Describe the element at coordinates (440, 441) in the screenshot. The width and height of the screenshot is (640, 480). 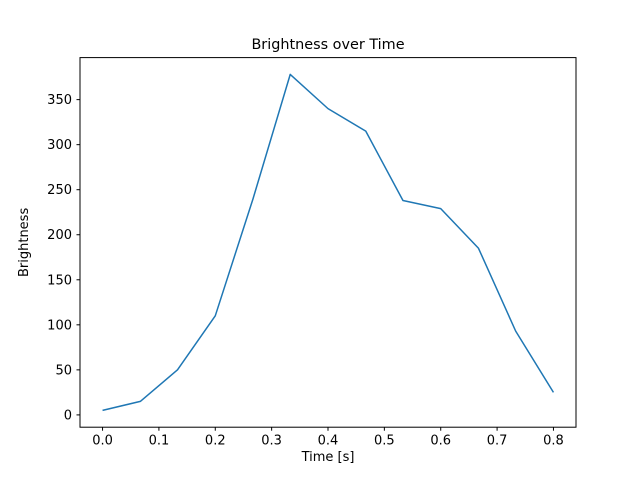
I see `tick-label: 0.6` at that location.